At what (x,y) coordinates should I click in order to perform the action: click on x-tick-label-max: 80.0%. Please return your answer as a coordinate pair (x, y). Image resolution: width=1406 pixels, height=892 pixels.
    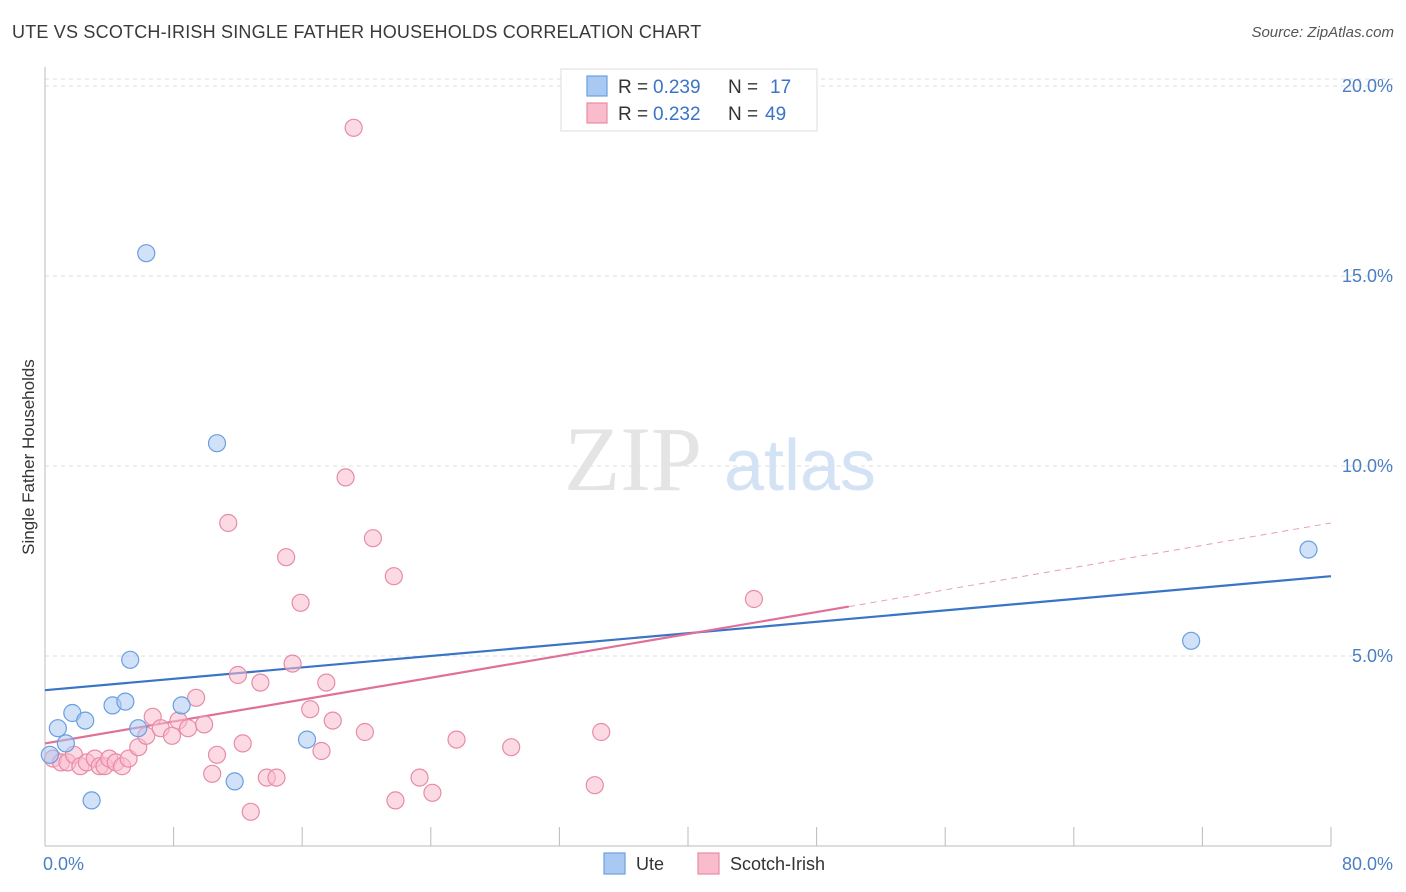
    Looking at the image, I should click on (1367, 864).